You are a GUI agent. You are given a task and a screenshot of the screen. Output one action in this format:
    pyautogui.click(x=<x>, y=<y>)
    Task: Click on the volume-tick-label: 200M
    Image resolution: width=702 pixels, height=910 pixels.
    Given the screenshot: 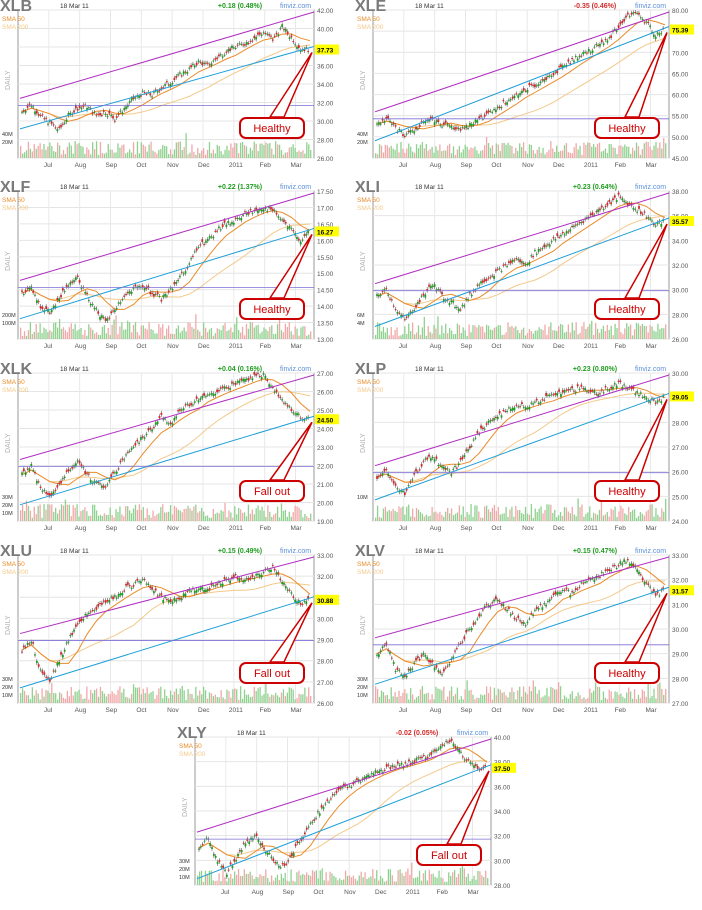 What is the action you would take?
    pyautogui.click(x=9, y=316)
    